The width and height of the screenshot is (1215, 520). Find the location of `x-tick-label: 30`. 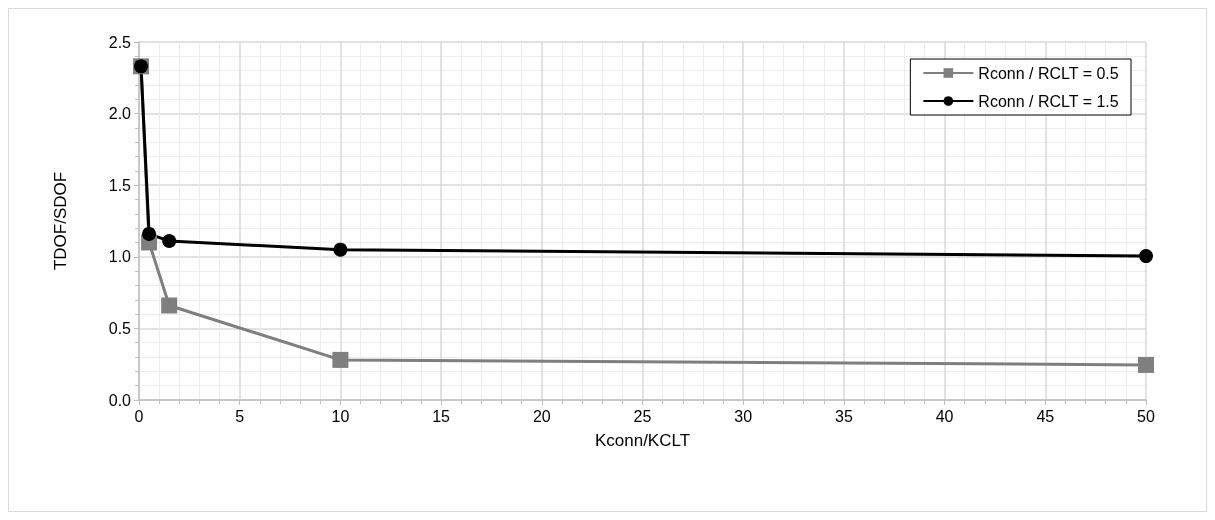

x-tick-label: 30 is located at coordinates (743, 416).